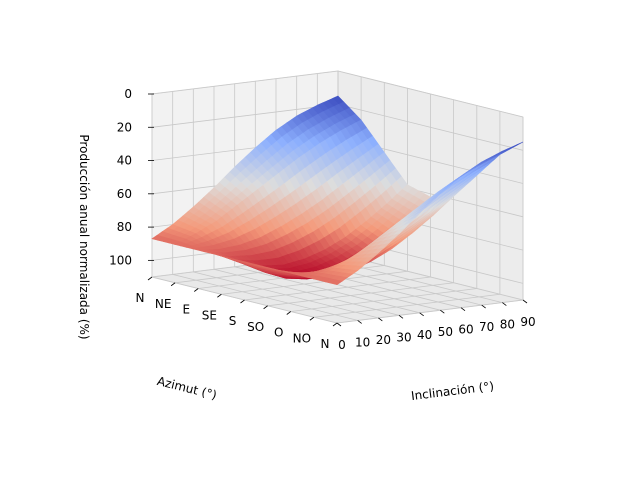 This screenshot has height=480, width=640. Describe the element at coordinates (124, 127) in the screenshot. I see `z-tick-label: 20` at that location.